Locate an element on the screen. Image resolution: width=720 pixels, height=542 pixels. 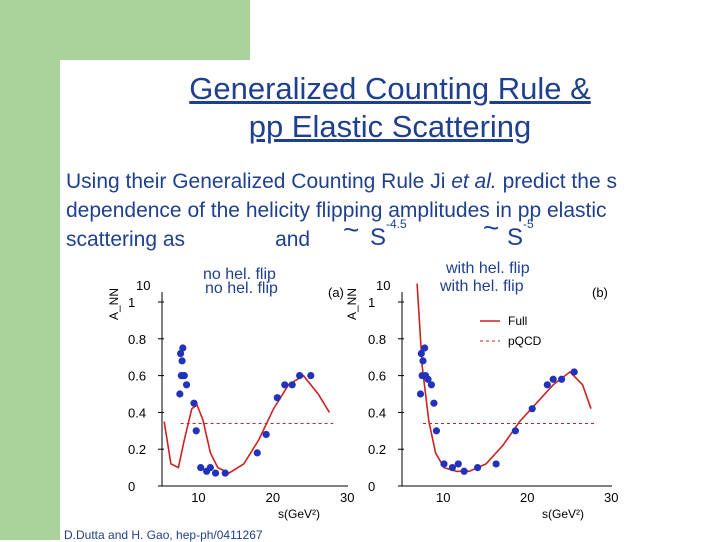
panel-a-x-tick-label: 10 is located at coordinates (198, 497).